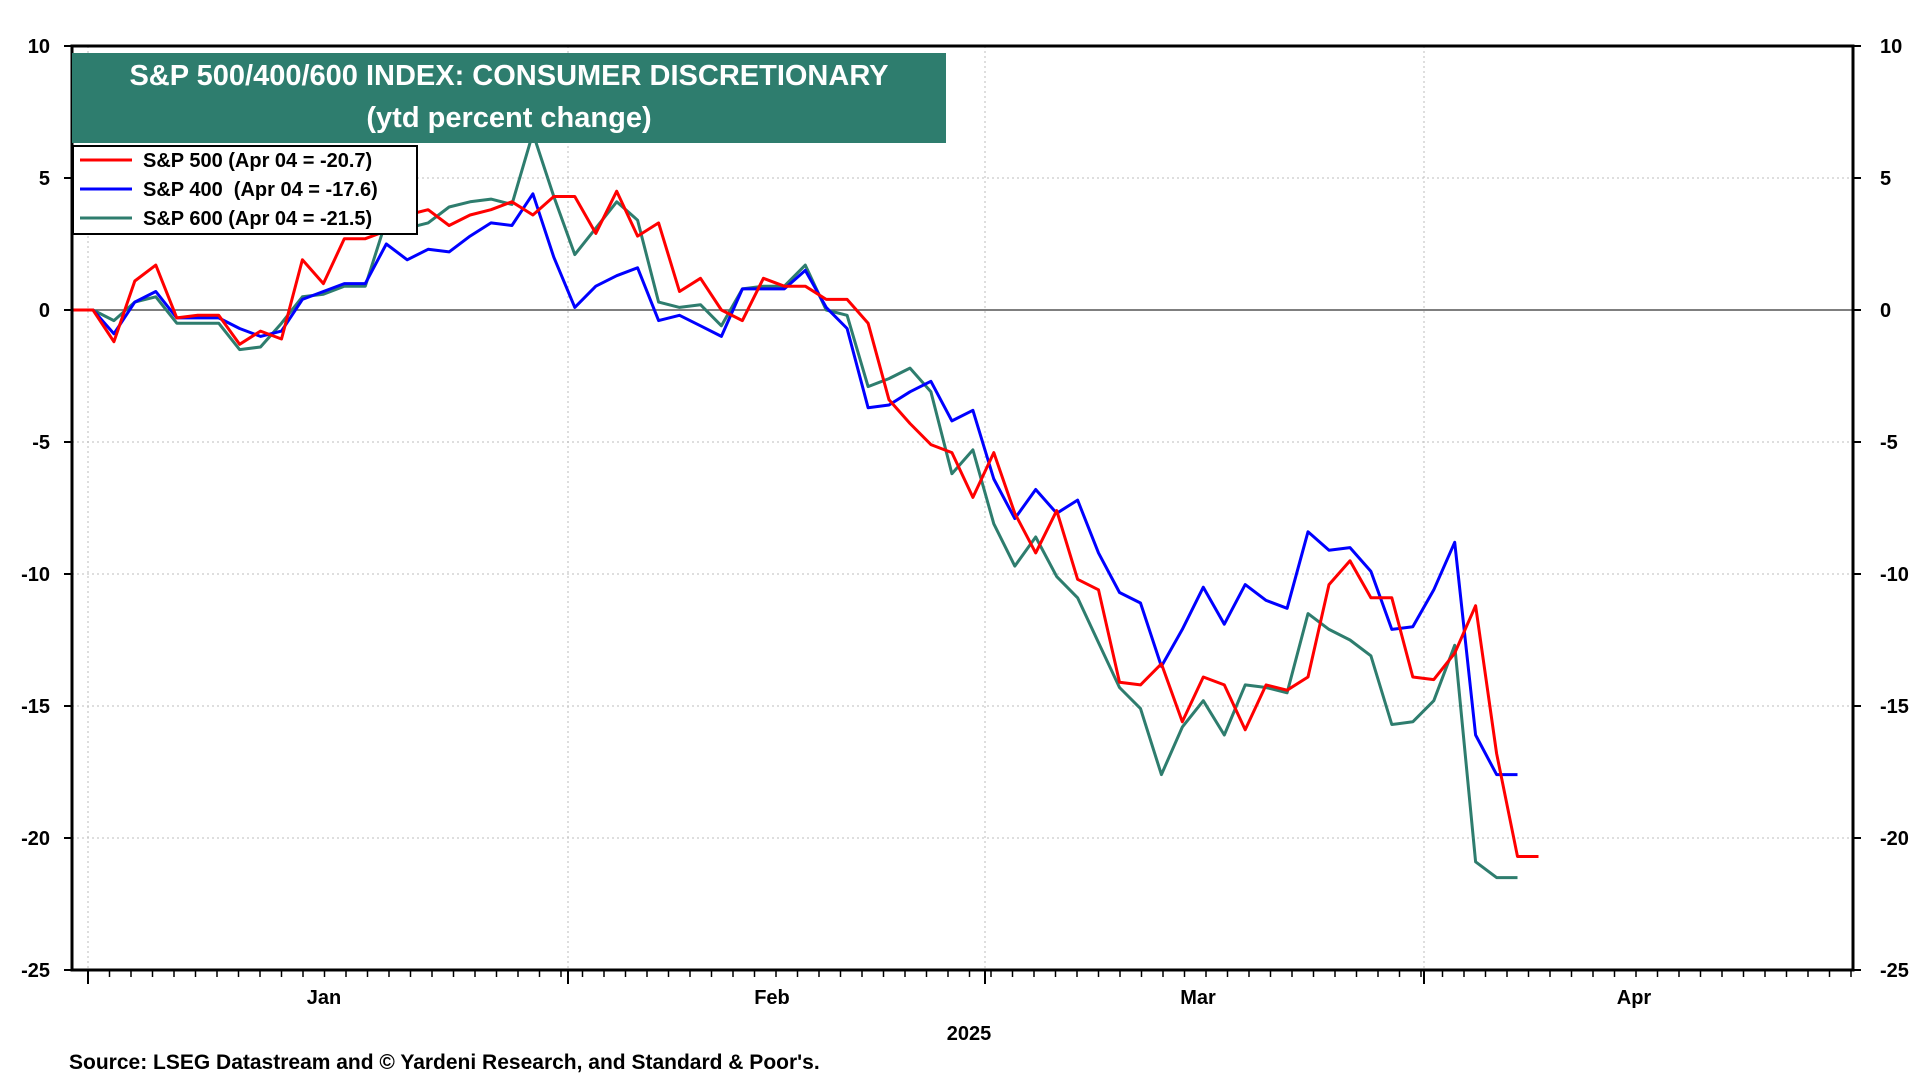 This screenshot has height=1080, width=1920. I want to click on legend-label-sp600: S&P 600 (Apr 04 = -21.5), so click(257, 219).